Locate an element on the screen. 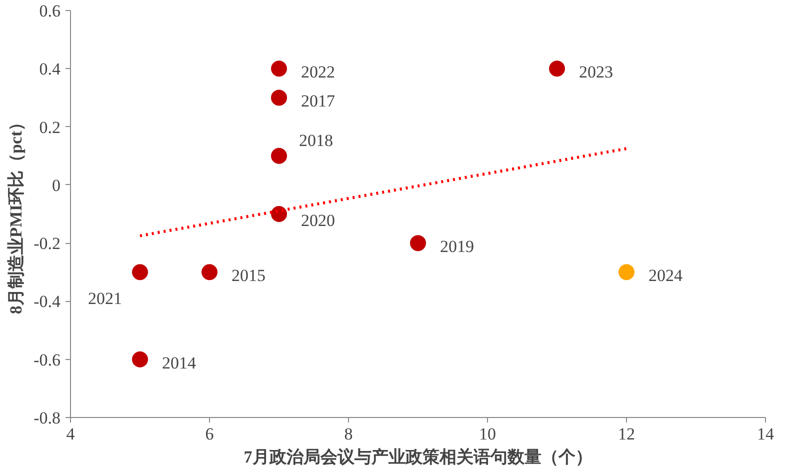  annotation: 2017 is located at coordinates (318, 101).